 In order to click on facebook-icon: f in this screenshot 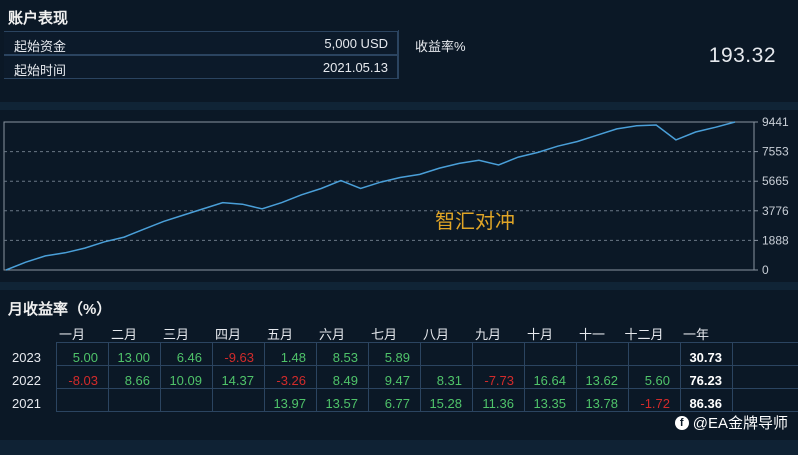, I will do `click(681, 422)`.